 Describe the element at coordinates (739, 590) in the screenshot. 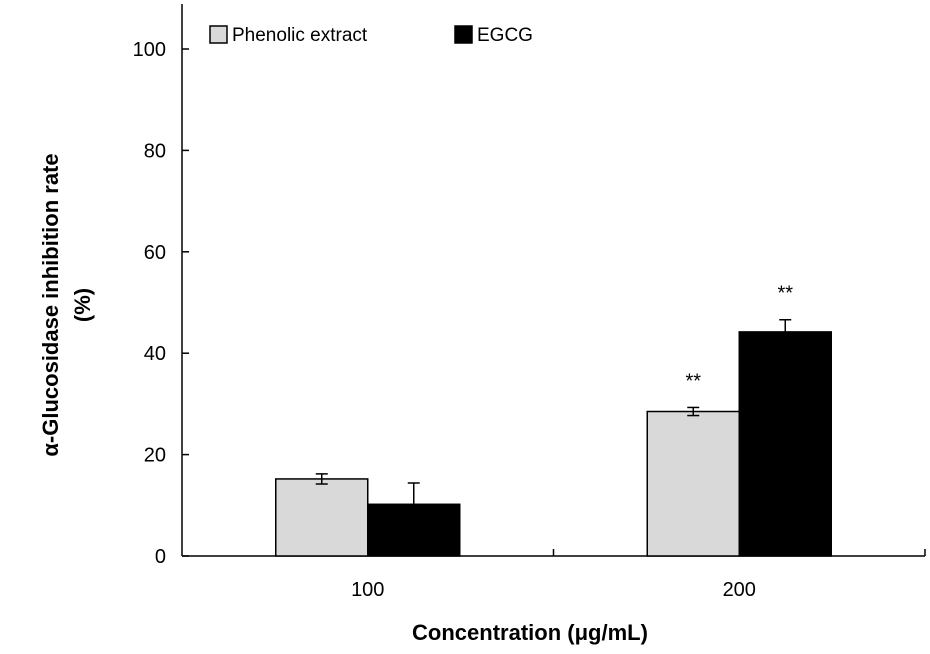

I see `x-tick-label: 200` at that location.